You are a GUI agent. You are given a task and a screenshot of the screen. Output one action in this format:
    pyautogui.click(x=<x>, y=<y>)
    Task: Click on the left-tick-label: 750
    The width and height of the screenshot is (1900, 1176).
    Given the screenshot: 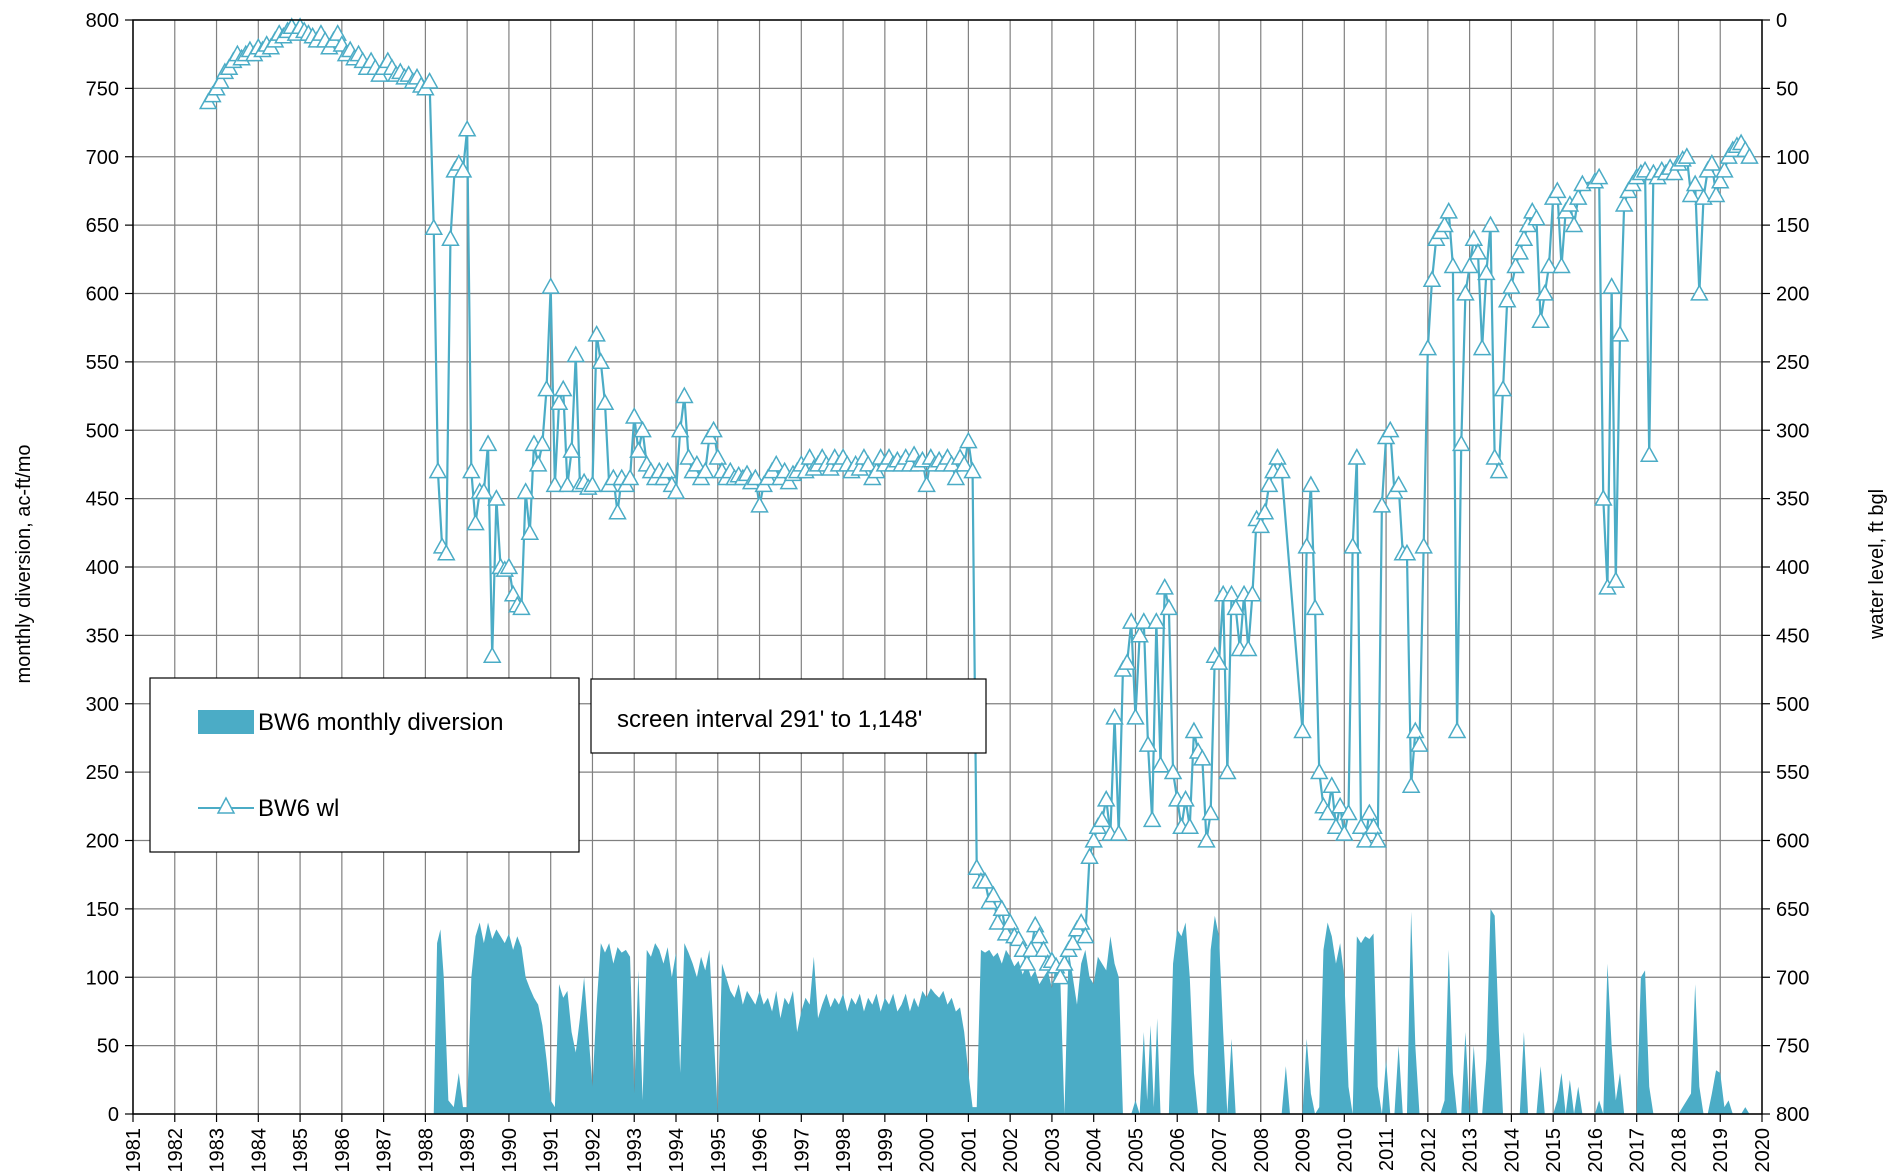 What is the action you would take?
    pyautogui.click(x=102, y=89)
    